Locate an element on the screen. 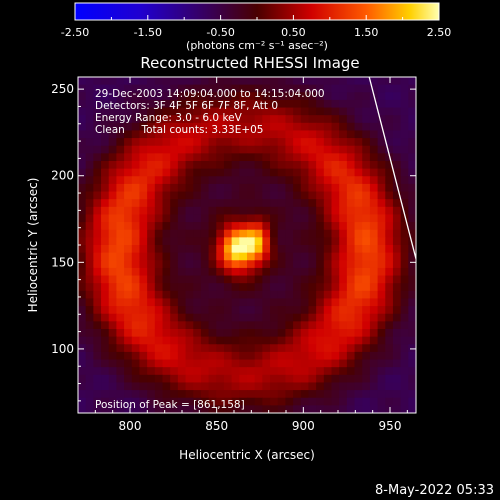  footer-timestamp: 8-May-2022 05:33 is located at coordinates (434, 490).